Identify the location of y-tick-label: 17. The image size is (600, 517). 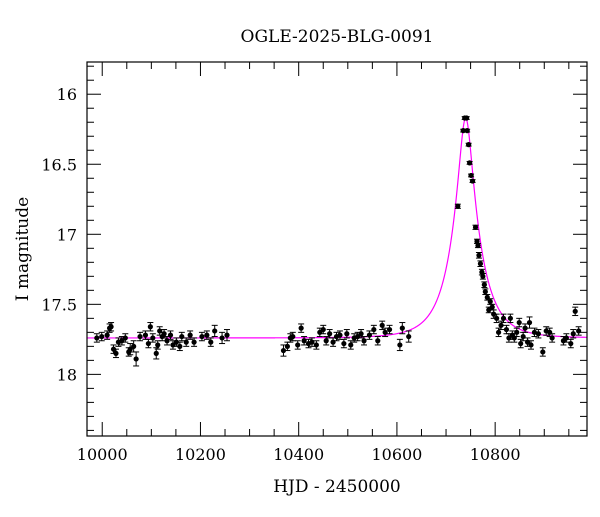
(67, 234).